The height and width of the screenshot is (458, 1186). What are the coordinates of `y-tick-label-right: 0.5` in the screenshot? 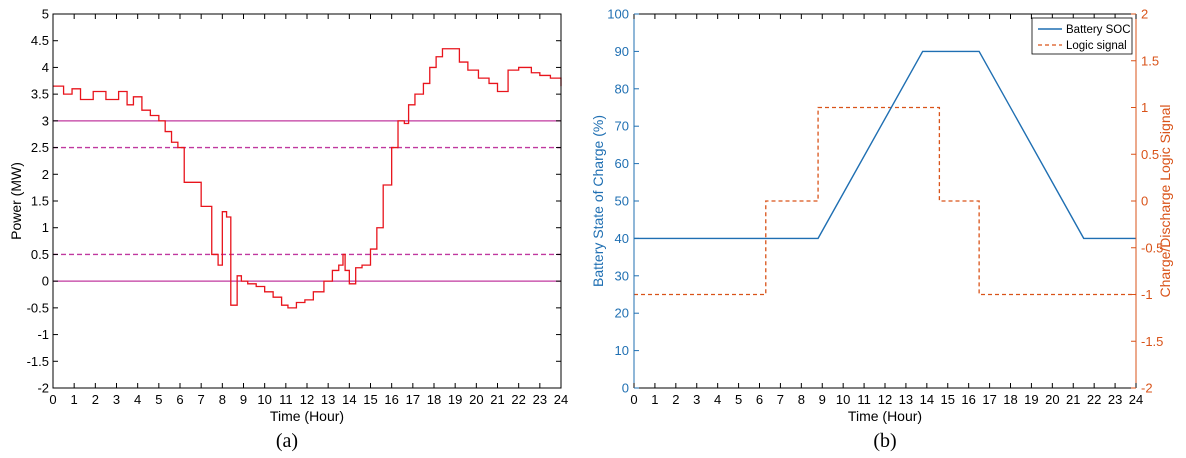 It's located at (1150, 154).